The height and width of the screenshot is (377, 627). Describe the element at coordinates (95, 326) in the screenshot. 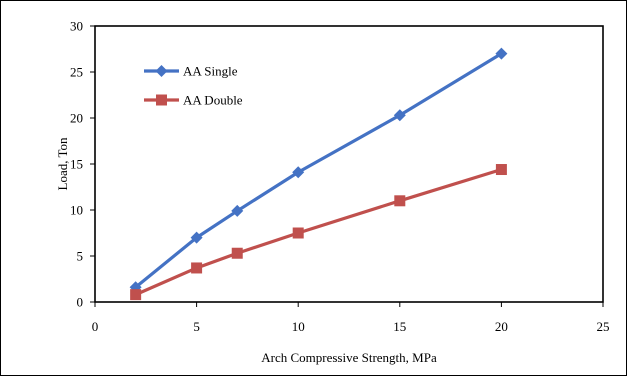

I see `x-tick-label: 0` at that location.